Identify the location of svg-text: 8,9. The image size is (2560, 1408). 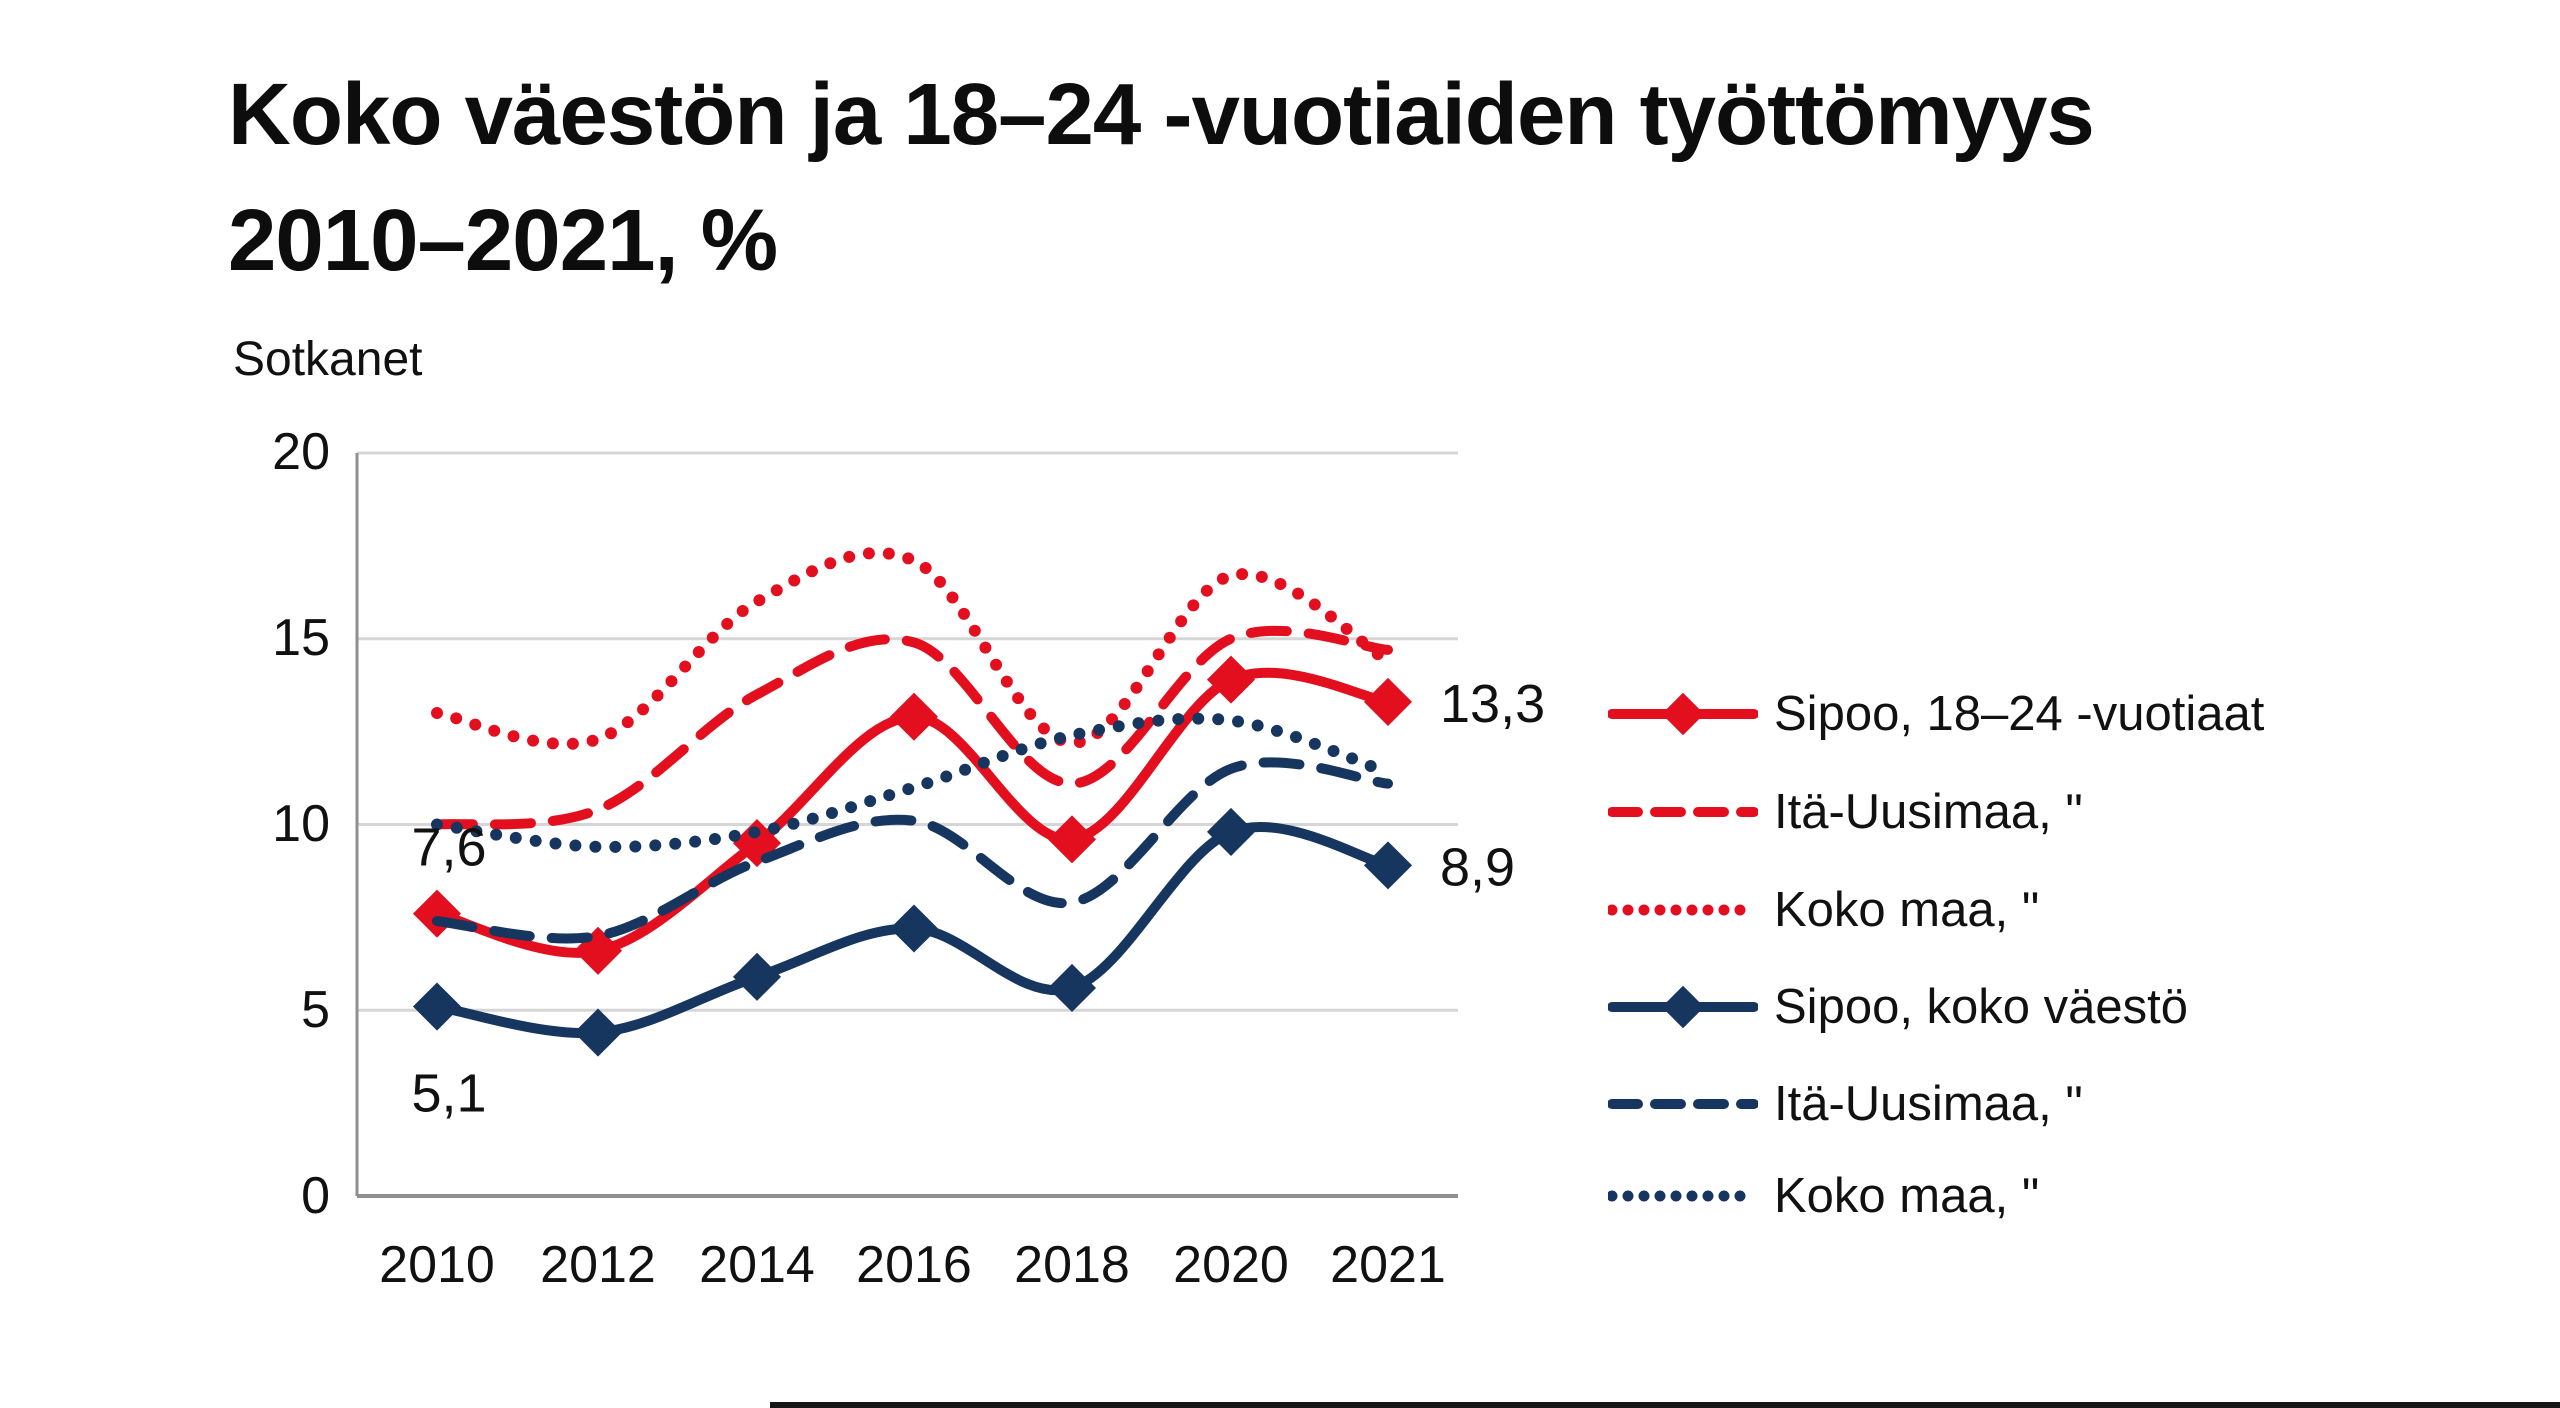
(1477, 867).